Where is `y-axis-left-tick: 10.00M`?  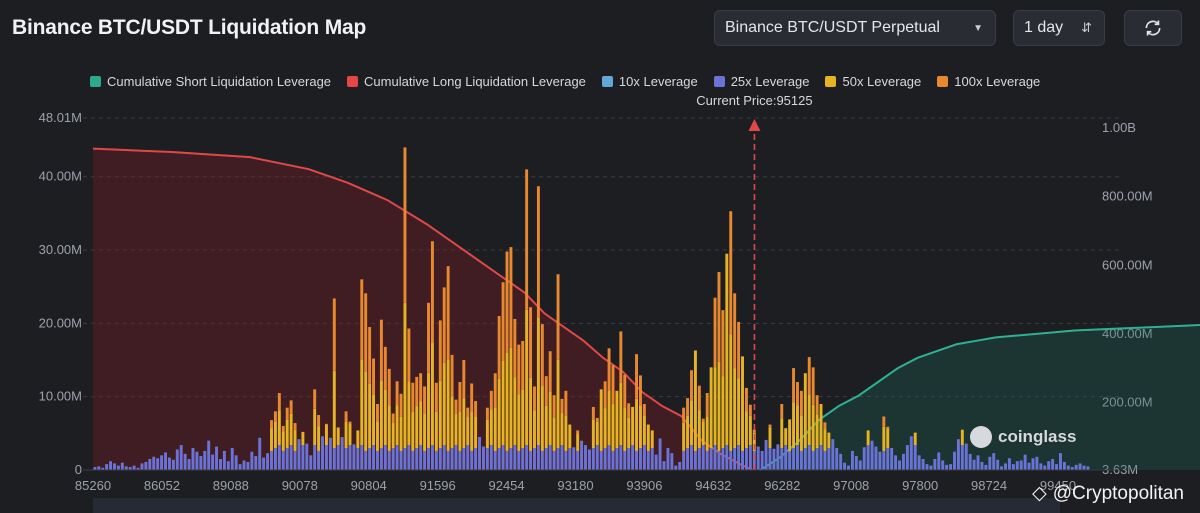 y-axis-left-tick: 10.00M is located at coordinates (60, 396).